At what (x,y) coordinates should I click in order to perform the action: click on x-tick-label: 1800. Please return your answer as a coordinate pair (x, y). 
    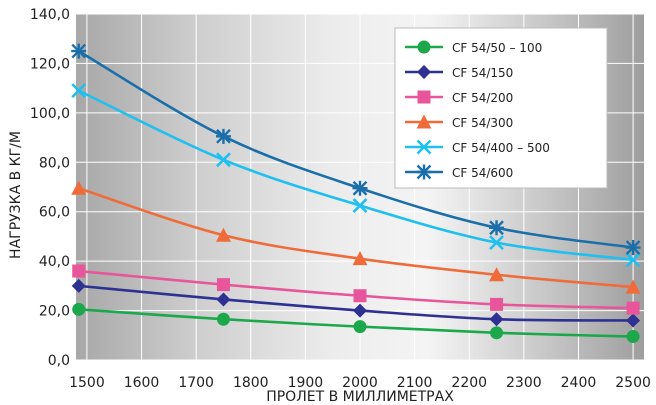
    Looking at the image, I should click on (251, 383).